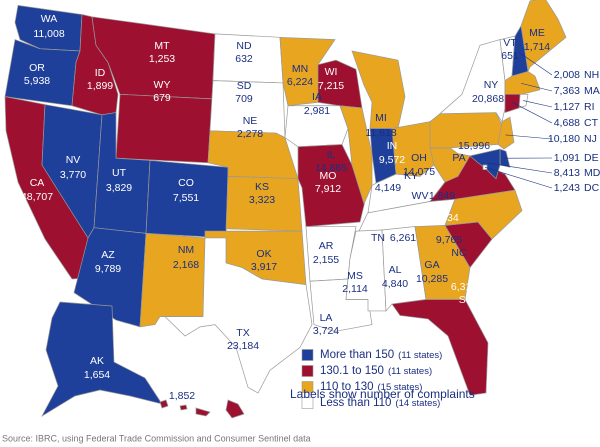 The width and height of the screenshot is (600, 447). Describe the element at coordinates (263, 254) in the screenshot. I see `state-abbr: OK` at that location.